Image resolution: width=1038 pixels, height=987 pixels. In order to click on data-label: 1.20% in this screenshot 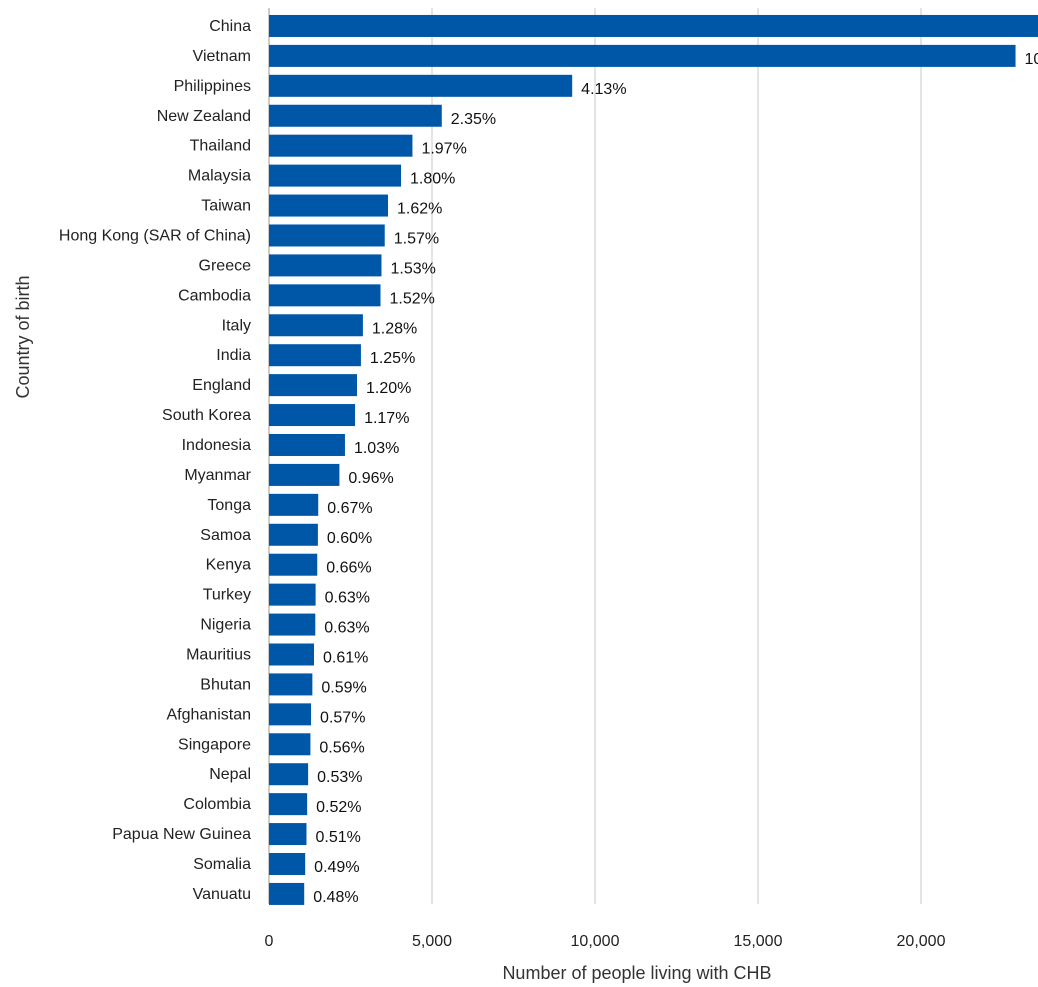, I will do `click(388, 388)`.